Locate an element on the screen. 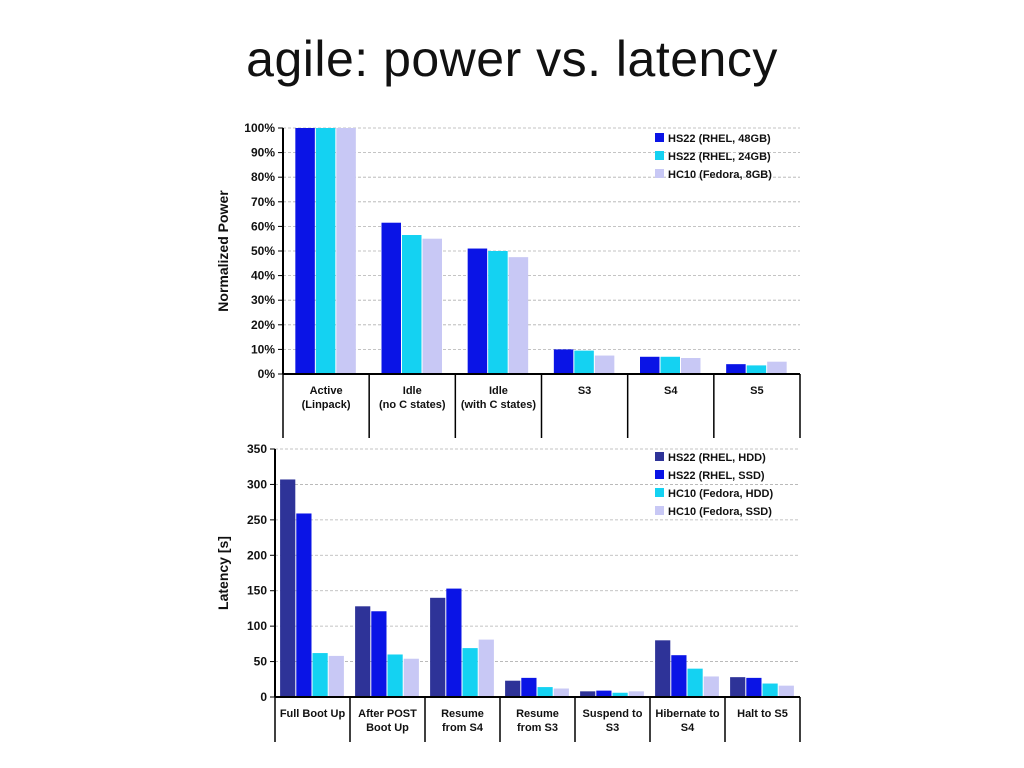  x-tick-label: from S3 is located at coordinates (537, 728).